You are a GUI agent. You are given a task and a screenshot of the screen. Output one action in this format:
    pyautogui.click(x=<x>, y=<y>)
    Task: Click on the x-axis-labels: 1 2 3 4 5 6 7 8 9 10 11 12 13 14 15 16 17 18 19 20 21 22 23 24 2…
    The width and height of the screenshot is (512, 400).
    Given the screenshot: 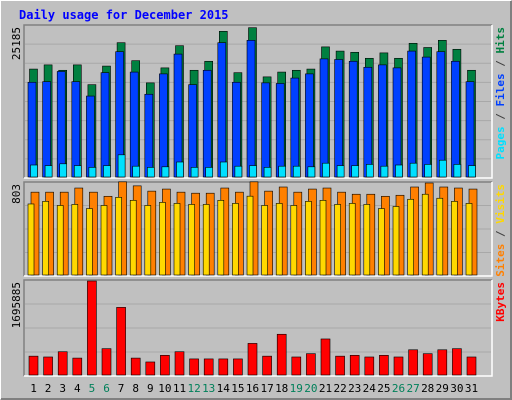 What is the action you would take?
    pyautogui.click(x=254, y=388)
    